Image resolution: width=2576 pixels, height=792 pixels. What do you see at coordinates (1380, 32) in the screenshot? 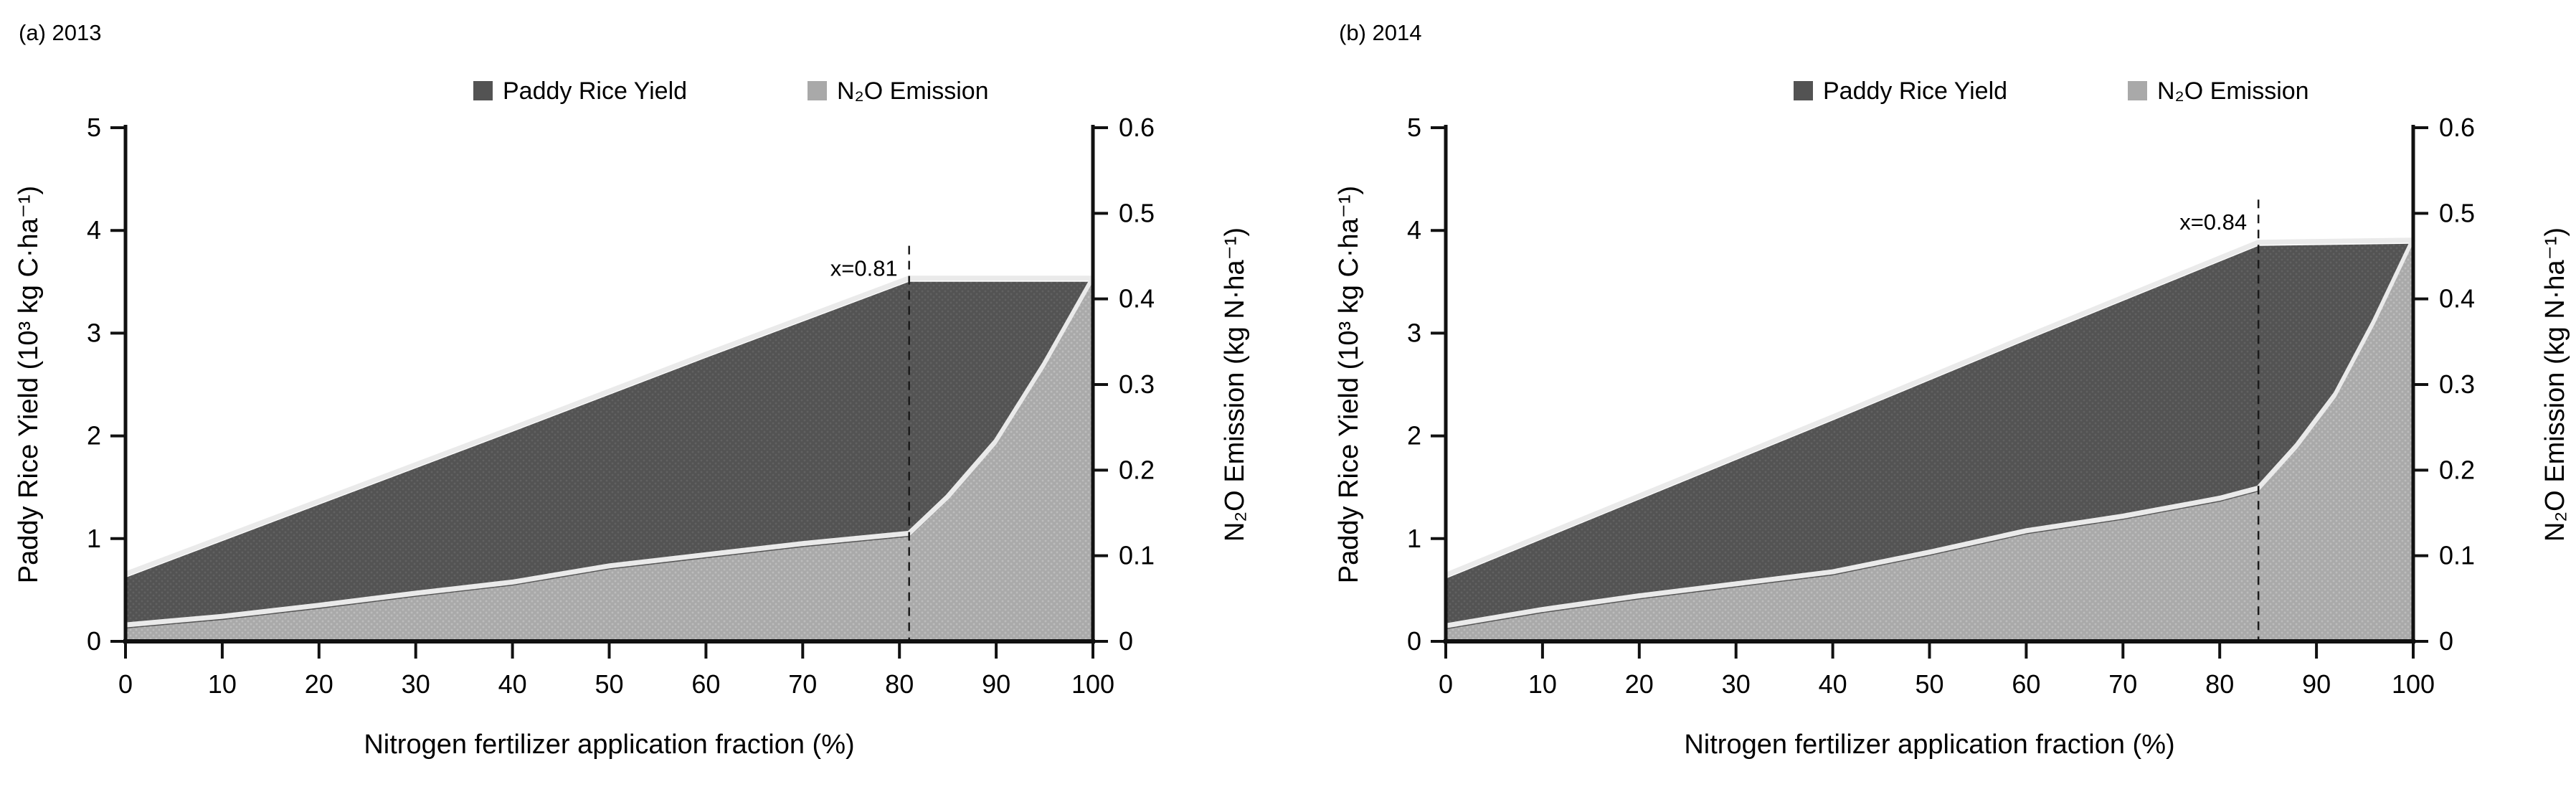
I see `panel-label: (b) 2014` at bounding box center [1380, 32].